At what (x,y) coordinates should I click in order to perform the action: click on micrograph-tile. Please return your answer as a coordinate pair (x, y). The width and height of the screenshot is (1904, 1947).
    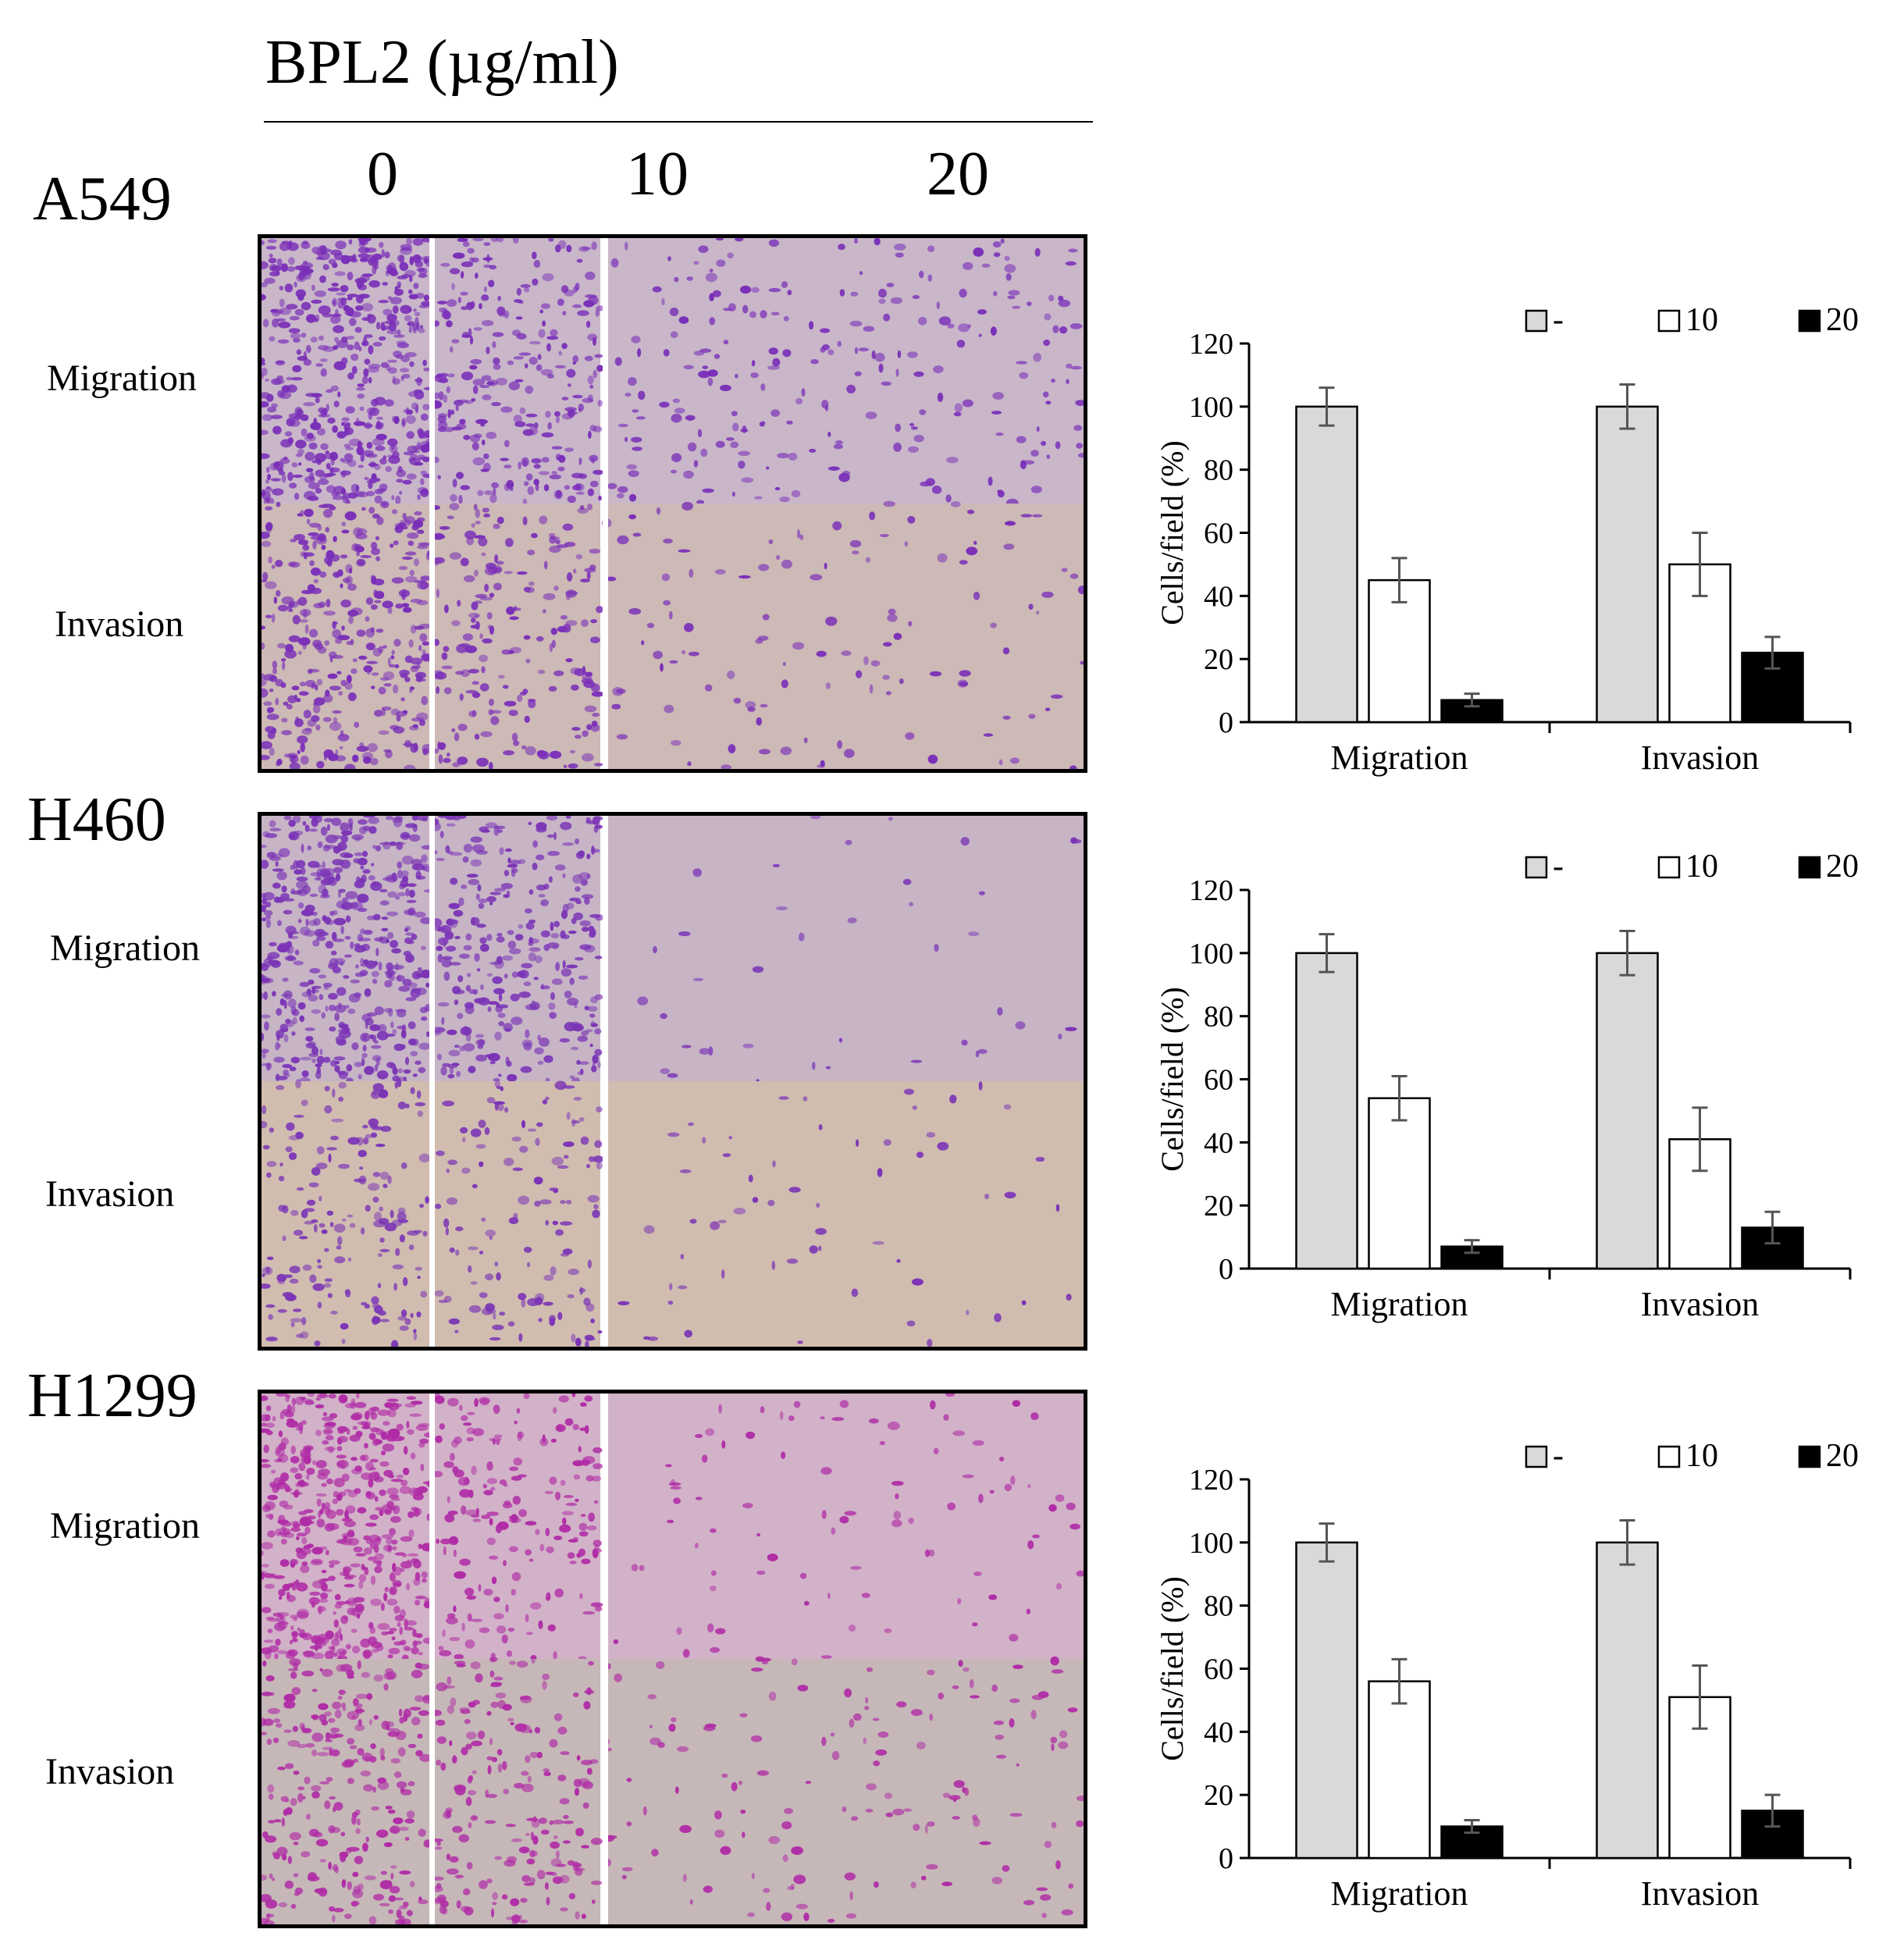
    Looking at the image, I should click on (845, 373).